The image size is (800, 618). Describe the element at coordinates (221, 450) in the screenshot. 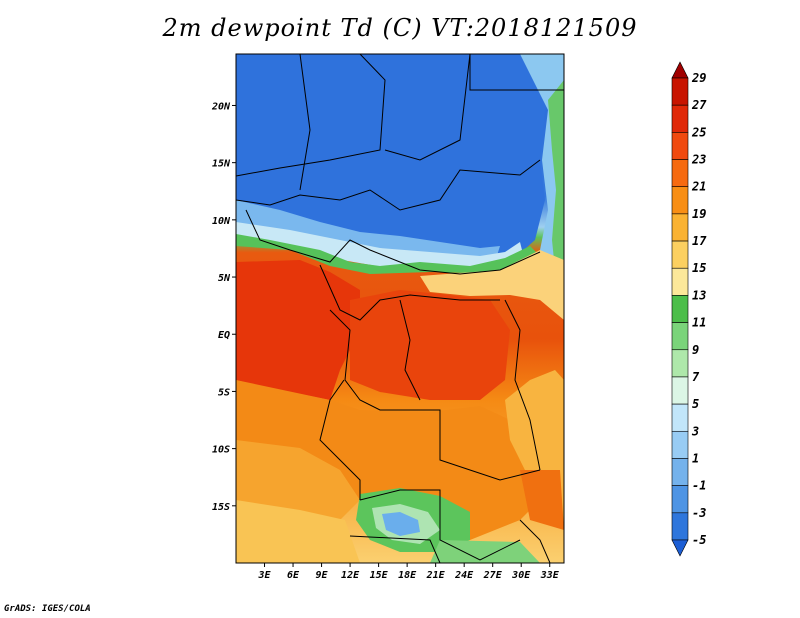

I see `y-tick-label: 10S` at that location.